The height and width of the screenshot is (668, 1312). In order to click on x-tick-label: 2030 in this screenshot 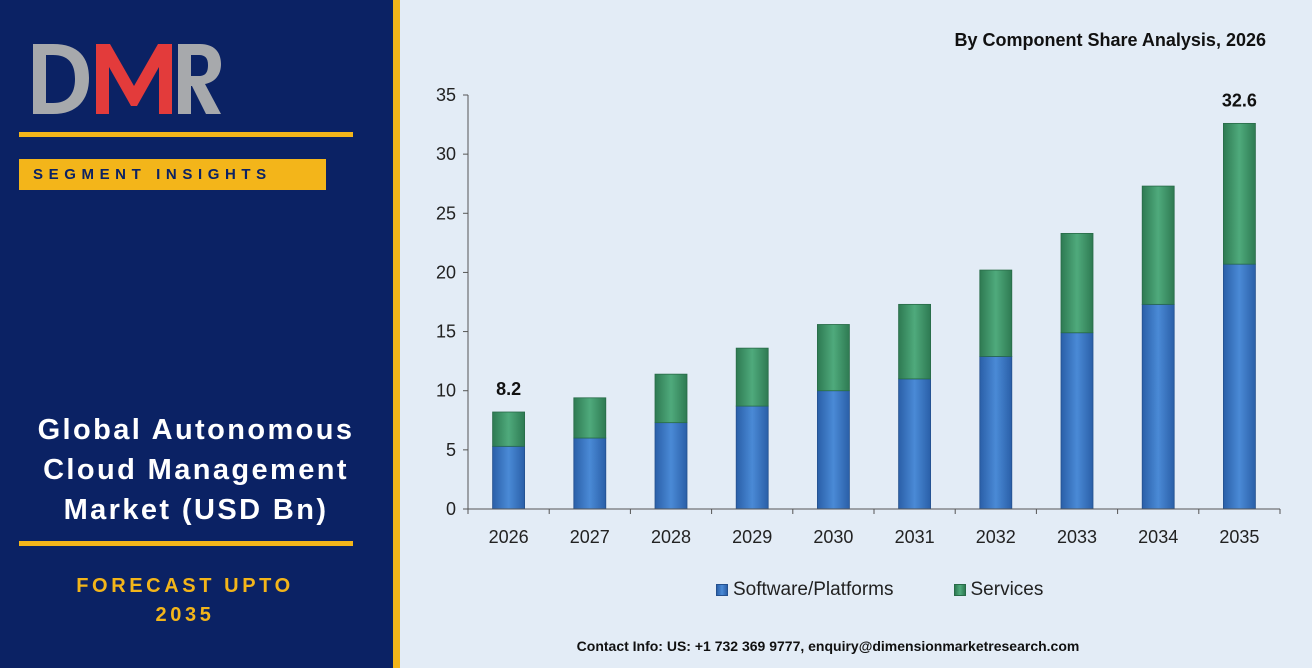, I will do `click(833, 537)`.